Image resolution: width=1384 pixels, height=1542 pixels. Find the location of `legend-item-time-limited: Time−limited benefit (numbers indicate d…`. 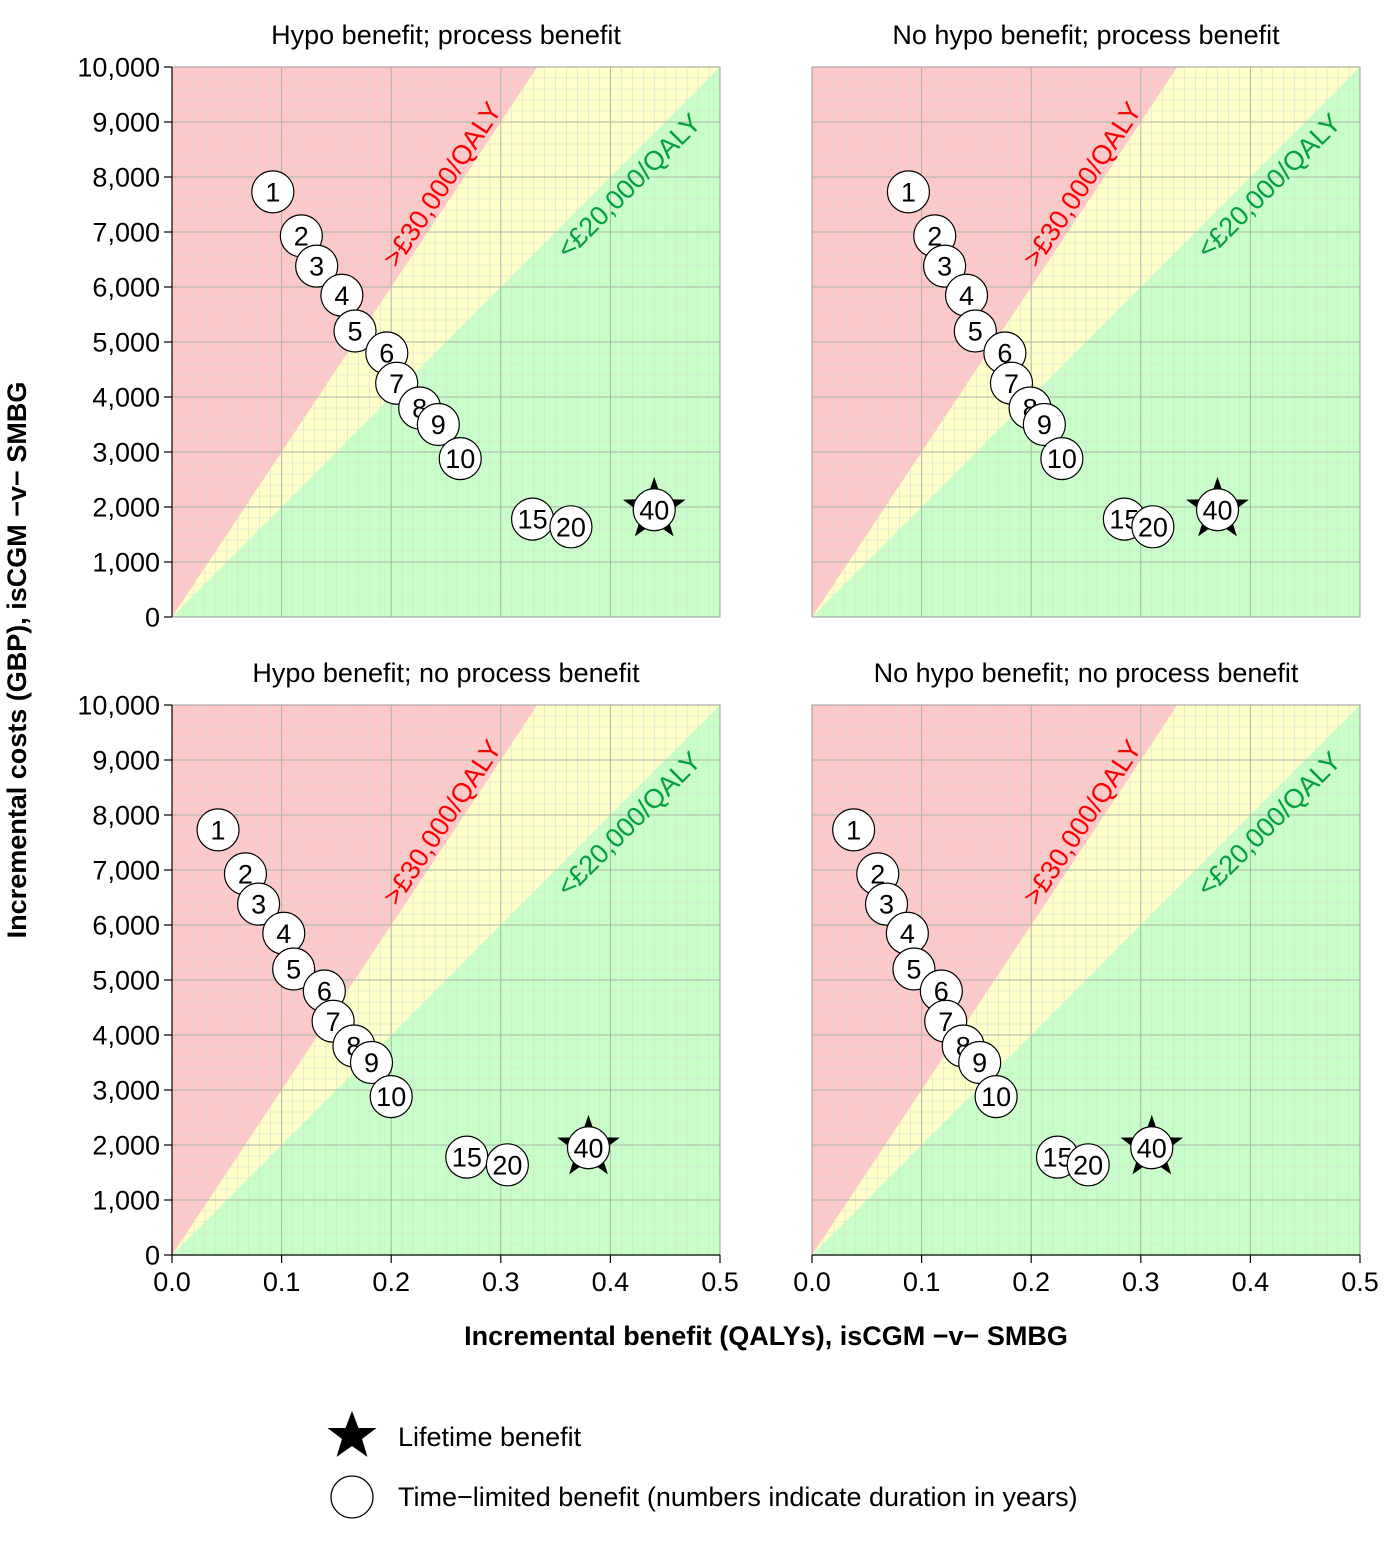

legend-item-time-limited: Time−limited benefit (numbers indicate d… is located at coordinates (704, 1497).